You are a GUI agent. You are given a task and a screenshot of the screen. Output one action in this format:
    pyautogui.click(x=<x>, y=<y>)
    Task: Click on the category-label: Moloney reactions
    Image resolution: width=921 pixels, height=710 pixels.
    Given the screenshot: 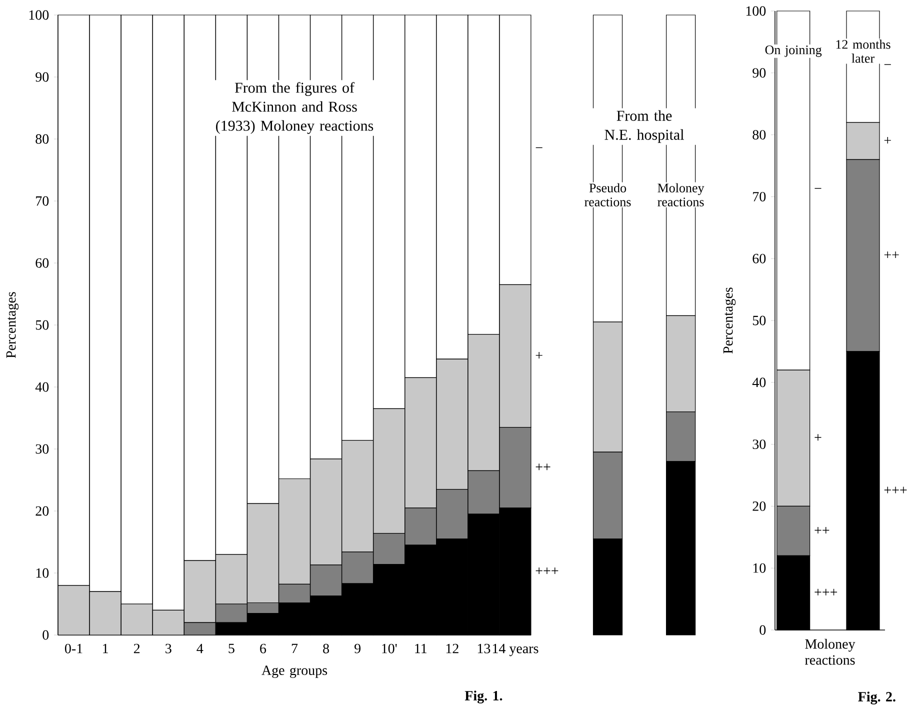 What is the action you would take?
    pyautogui.click(x=681, y=194)
    